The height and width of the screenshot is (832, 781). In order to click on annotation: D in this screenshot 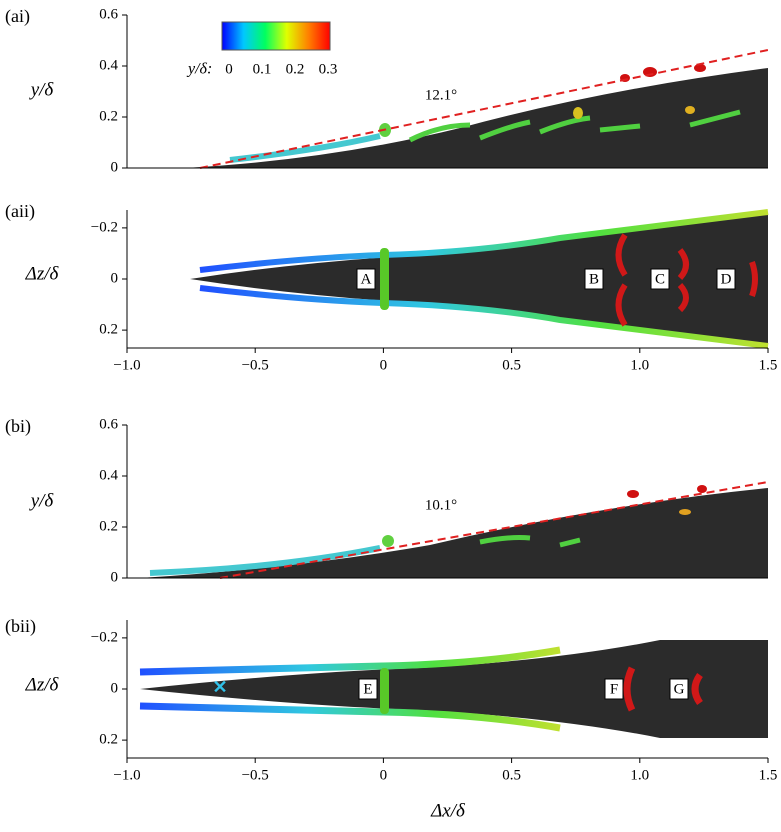, I will do `click(726, 279)`.